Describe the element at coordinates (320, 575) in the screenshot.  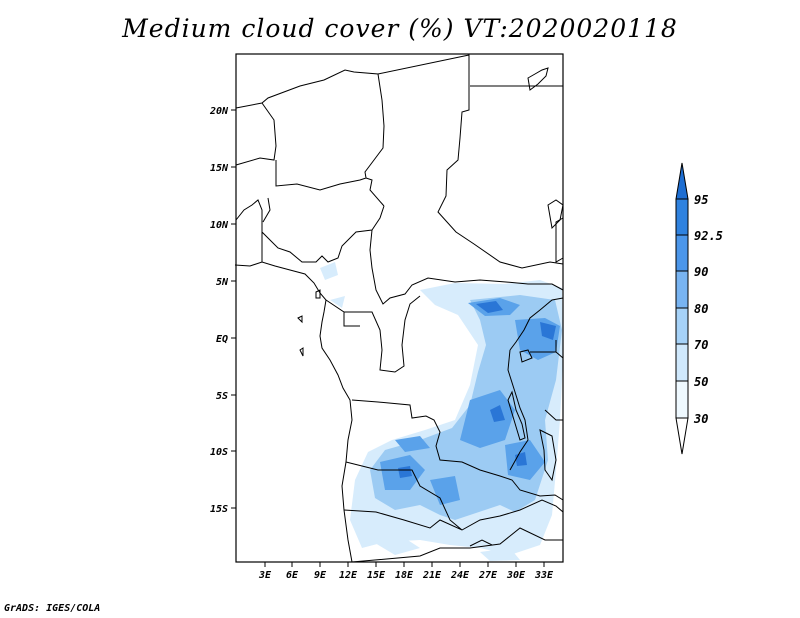
I see `lon-label: 9E` at that location.